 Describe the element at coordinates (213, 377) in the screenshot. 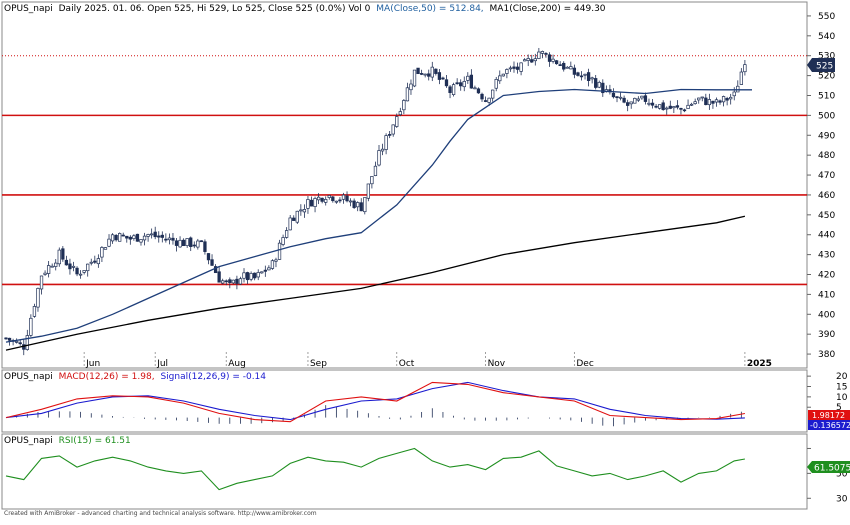

I see `signal-label: Signal(12,26,9) = -0.14` at that location.